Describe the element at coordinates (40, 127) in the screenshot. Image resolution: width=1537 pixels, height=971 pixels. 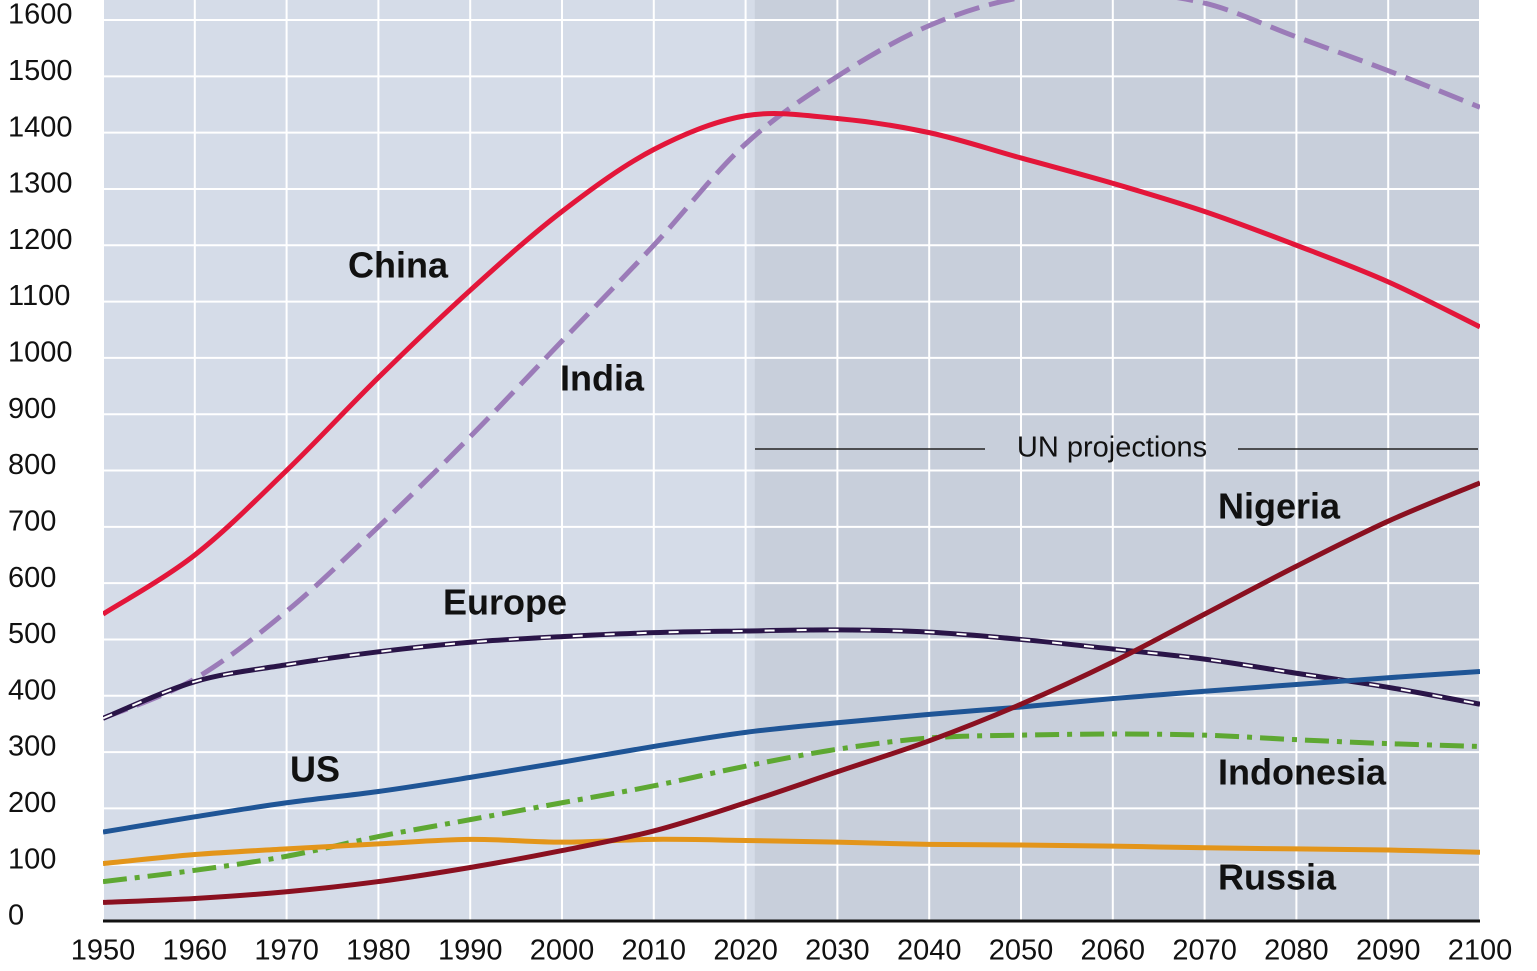
I see `y-tick-label: 1400` at that location.